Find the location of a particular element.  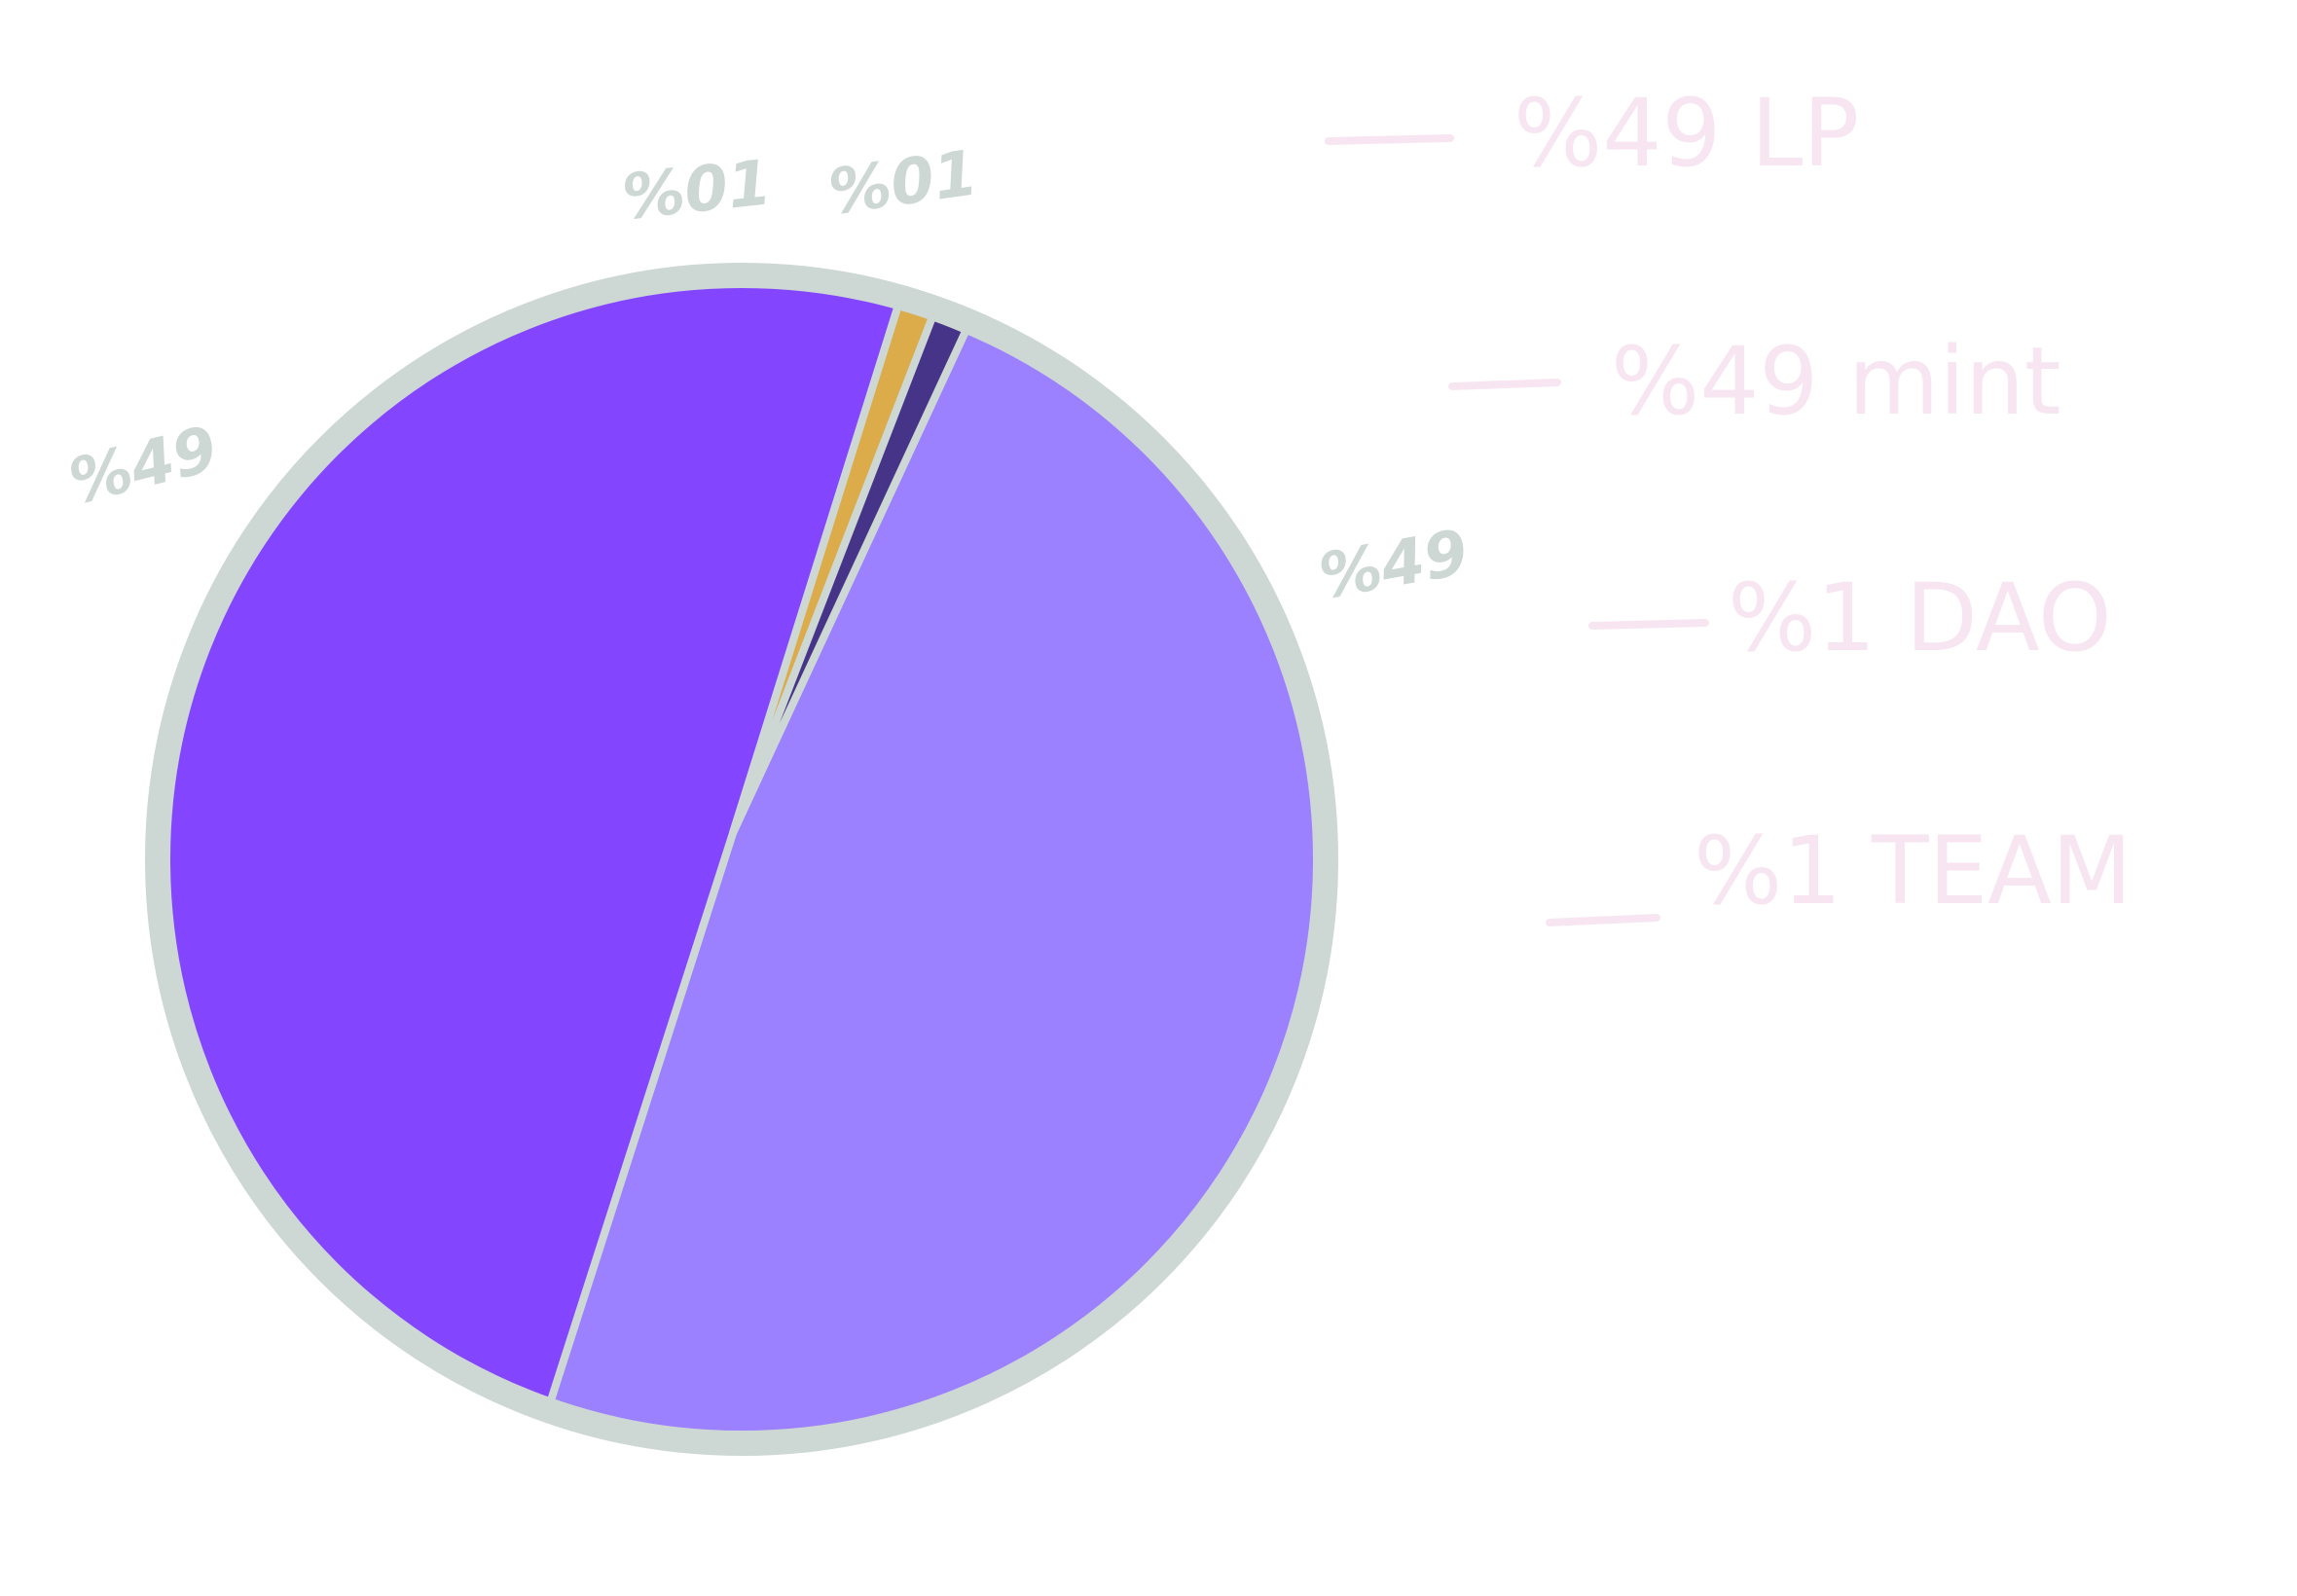

legend-item-team: %1 TEAM is located at coordinates (1914, 870).